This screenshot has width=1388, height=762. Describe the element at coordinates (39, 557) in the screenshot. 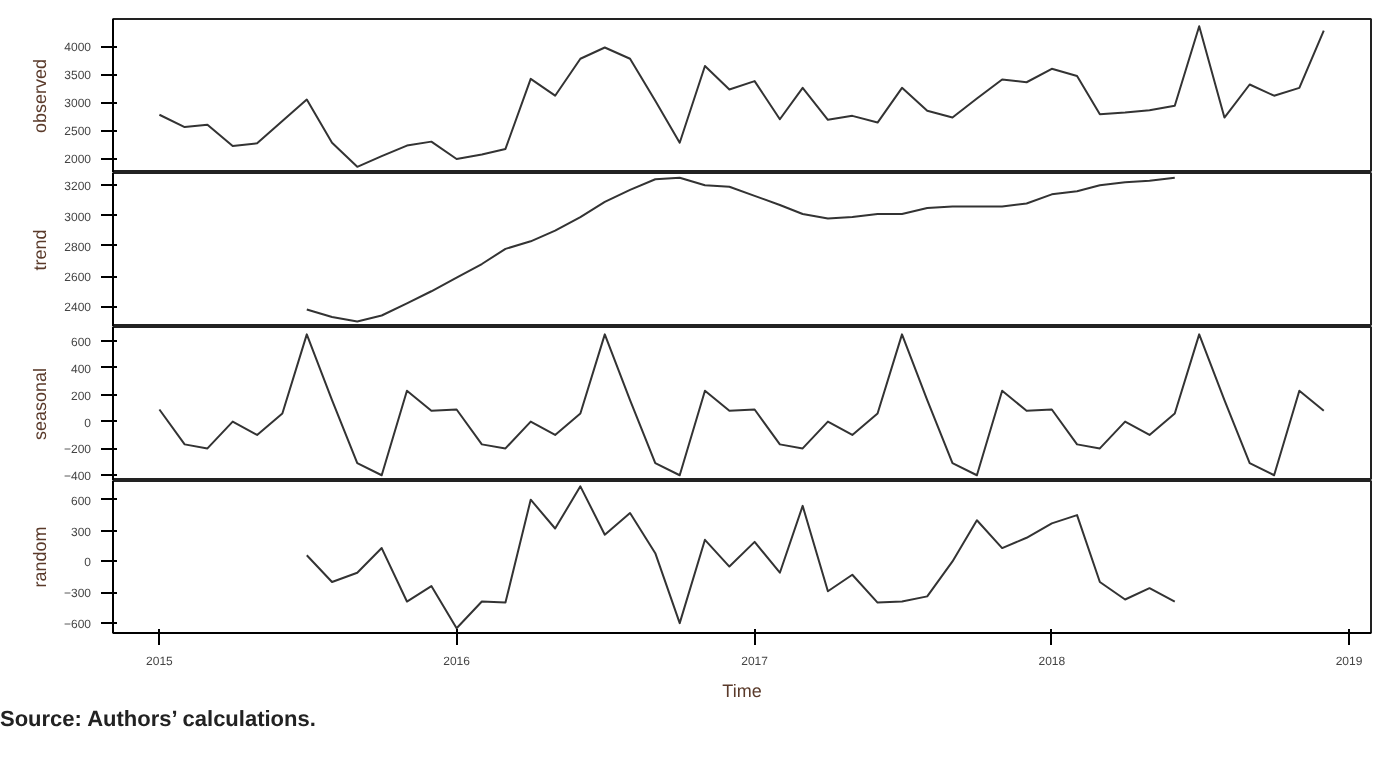

I see `y-axis-title: random` at that location.